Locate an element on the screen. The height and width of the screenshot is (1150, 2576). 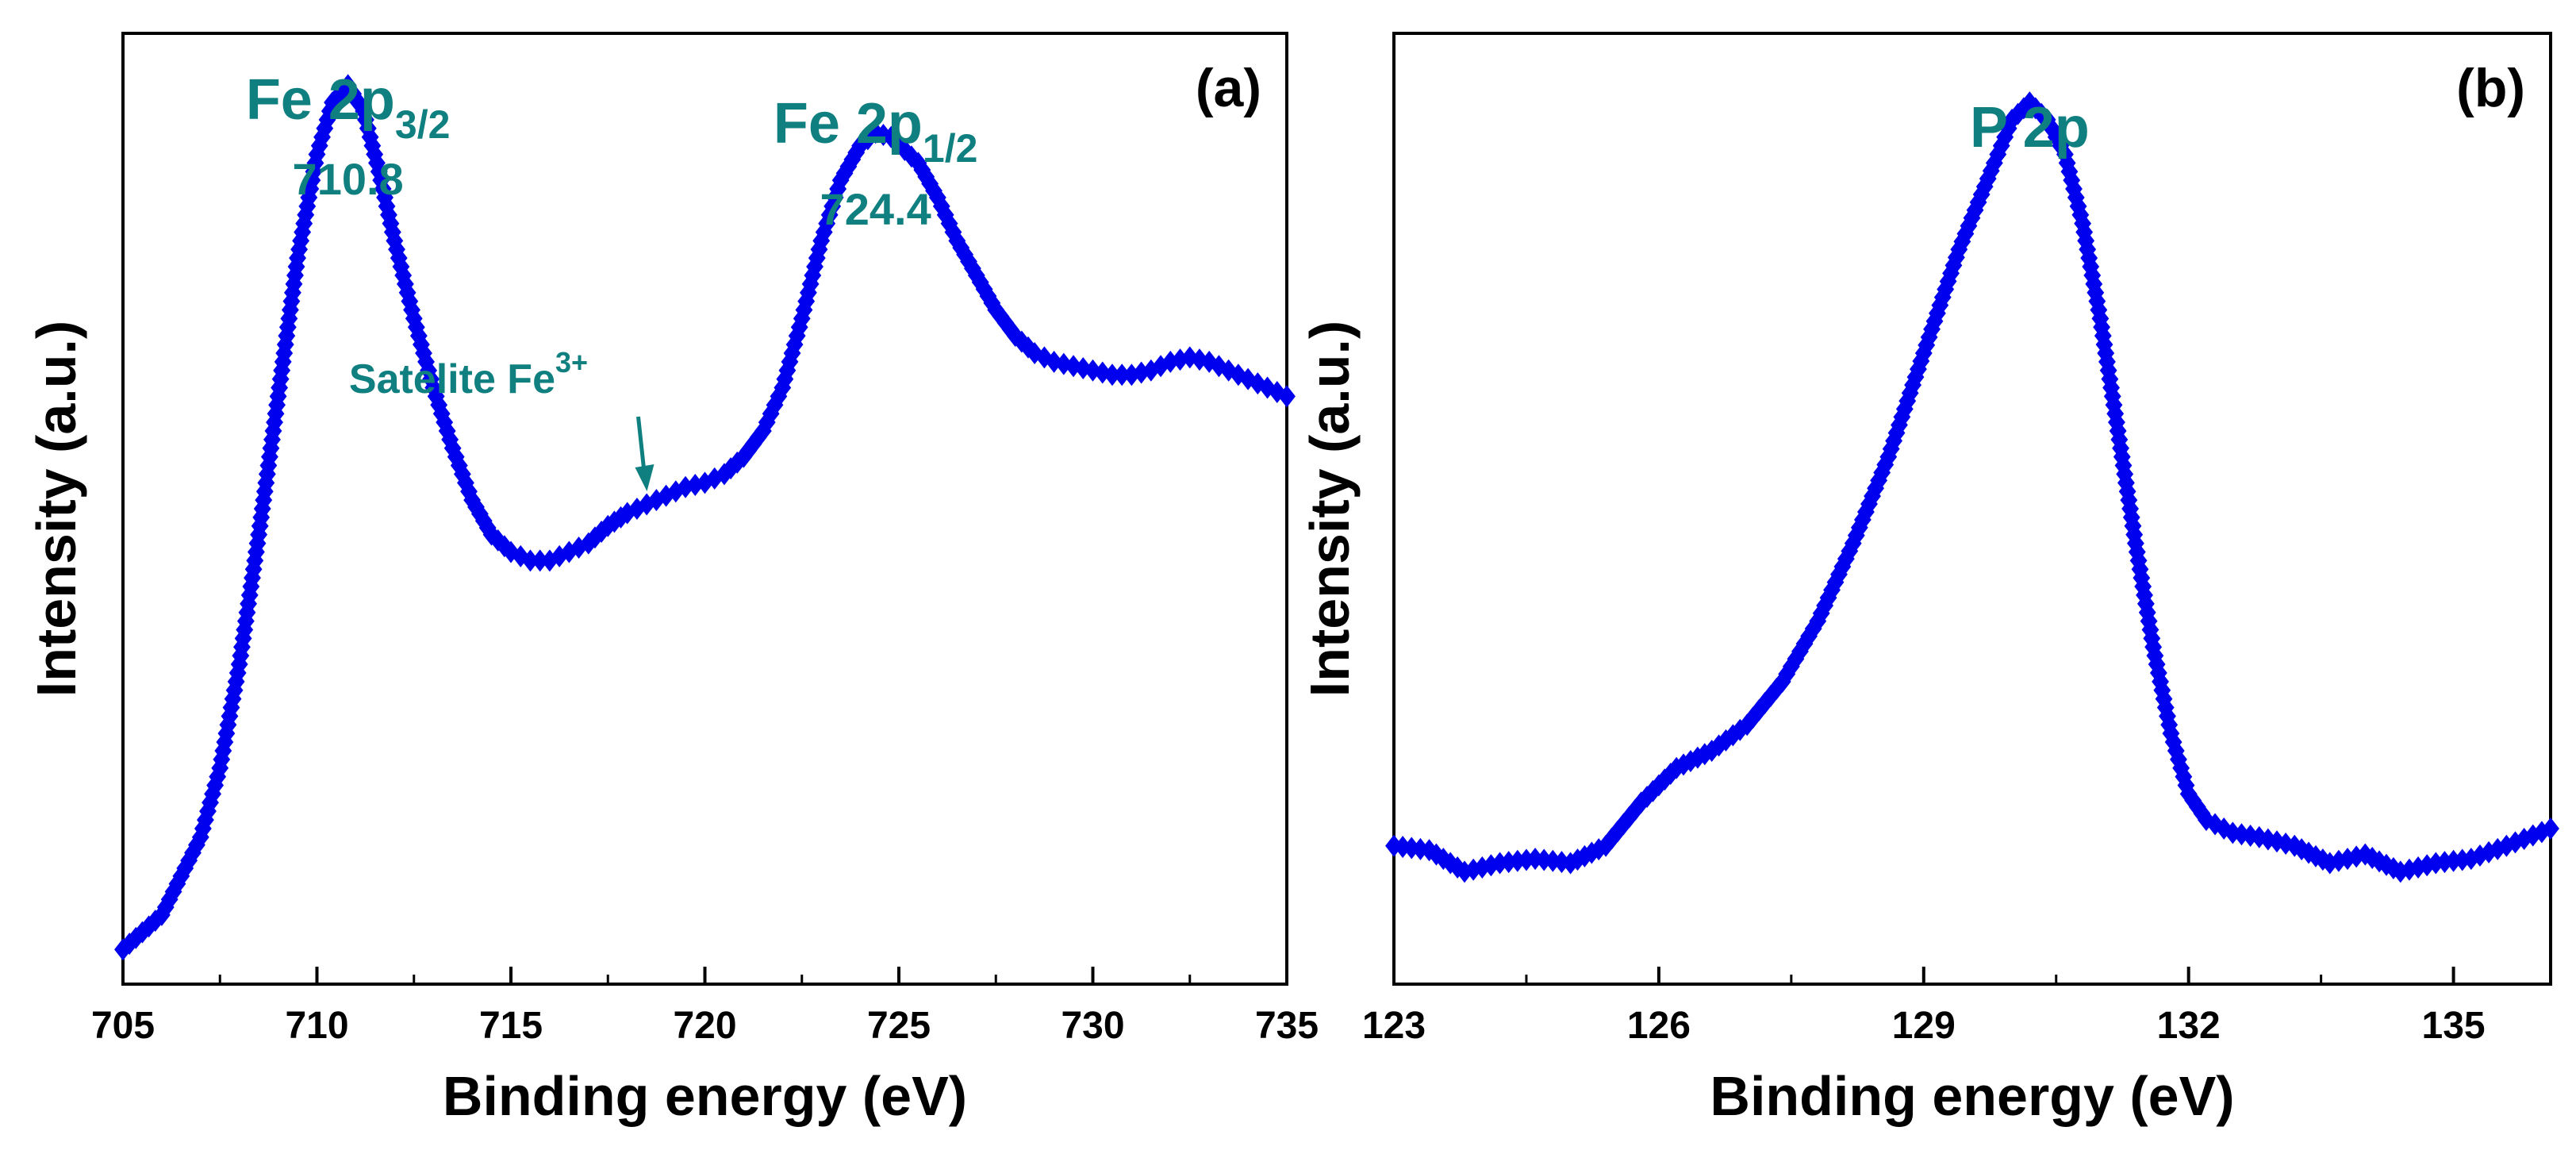
x-tick-label: 705 is located at coordinates (123, 1026).